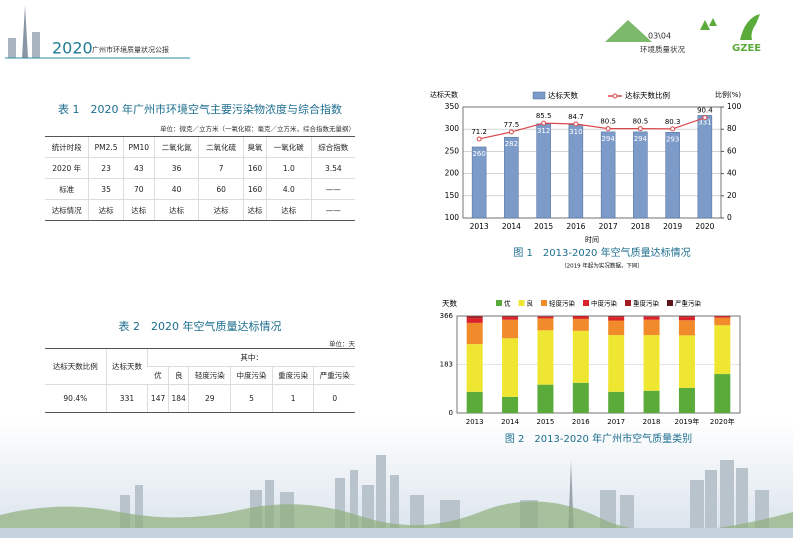  What do you see at coordinates (628, 31) in the screenshot?
I see `mountain-icon` at bounding box center [628, 31].